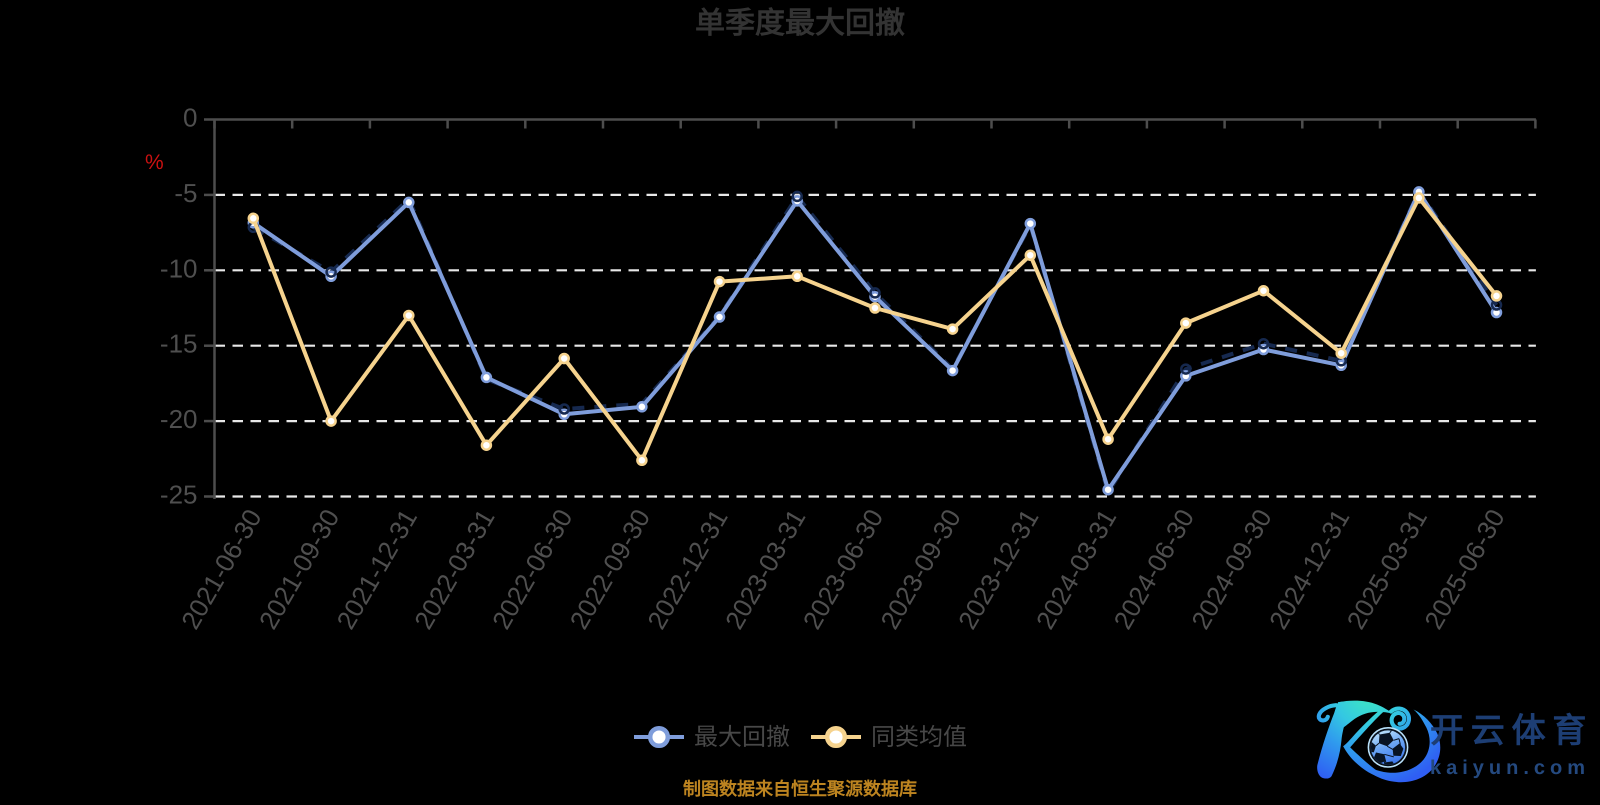  I want to click on svg-text: 单季度最大回撤, so click(800, 23).